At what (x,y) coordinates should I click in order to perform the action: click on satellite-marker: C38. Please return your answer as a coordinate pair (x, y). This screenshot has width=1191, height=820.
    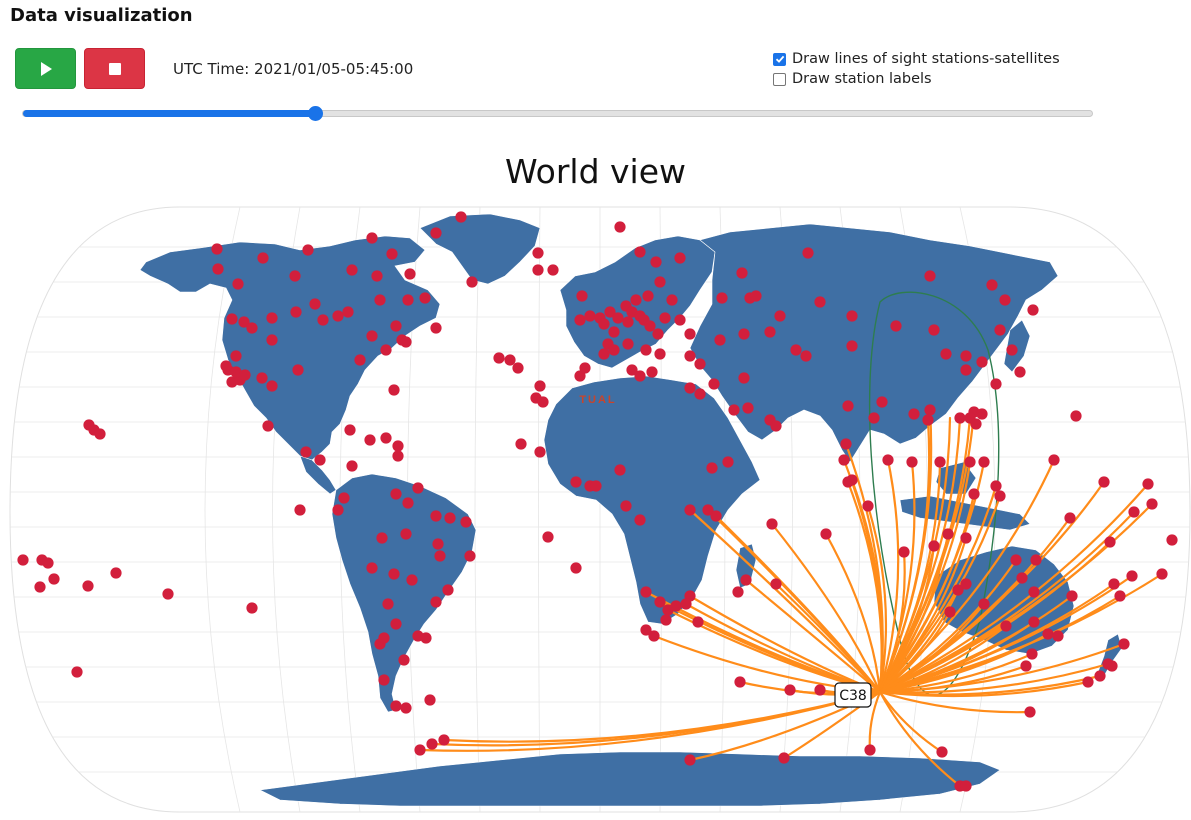
    Looking at the image, I should click on (853, 695).